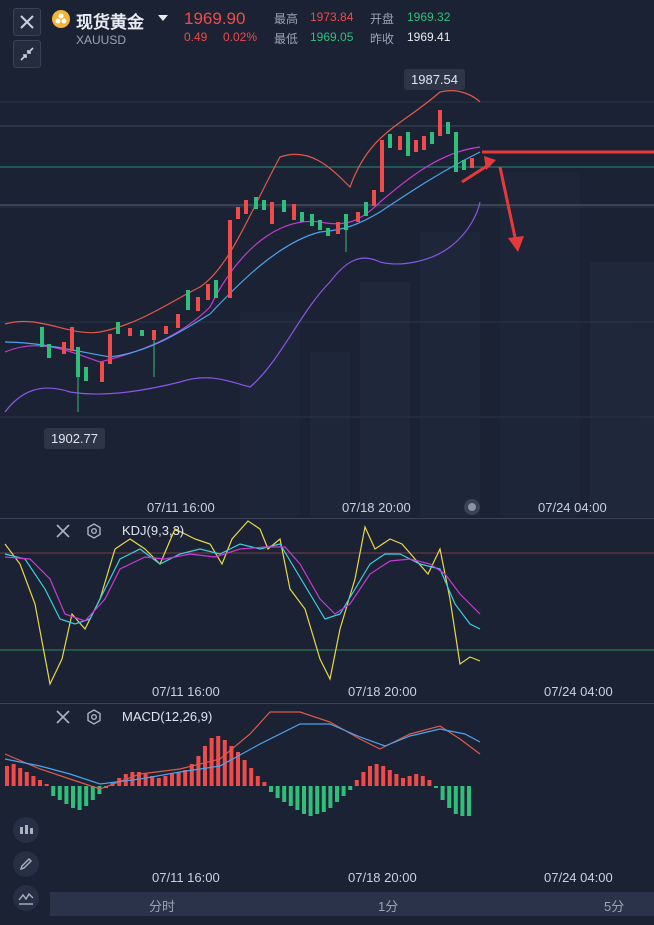 The height and width of the screenshot is (925, 654). I want to click on macd-settings-button, so click(94, 719).